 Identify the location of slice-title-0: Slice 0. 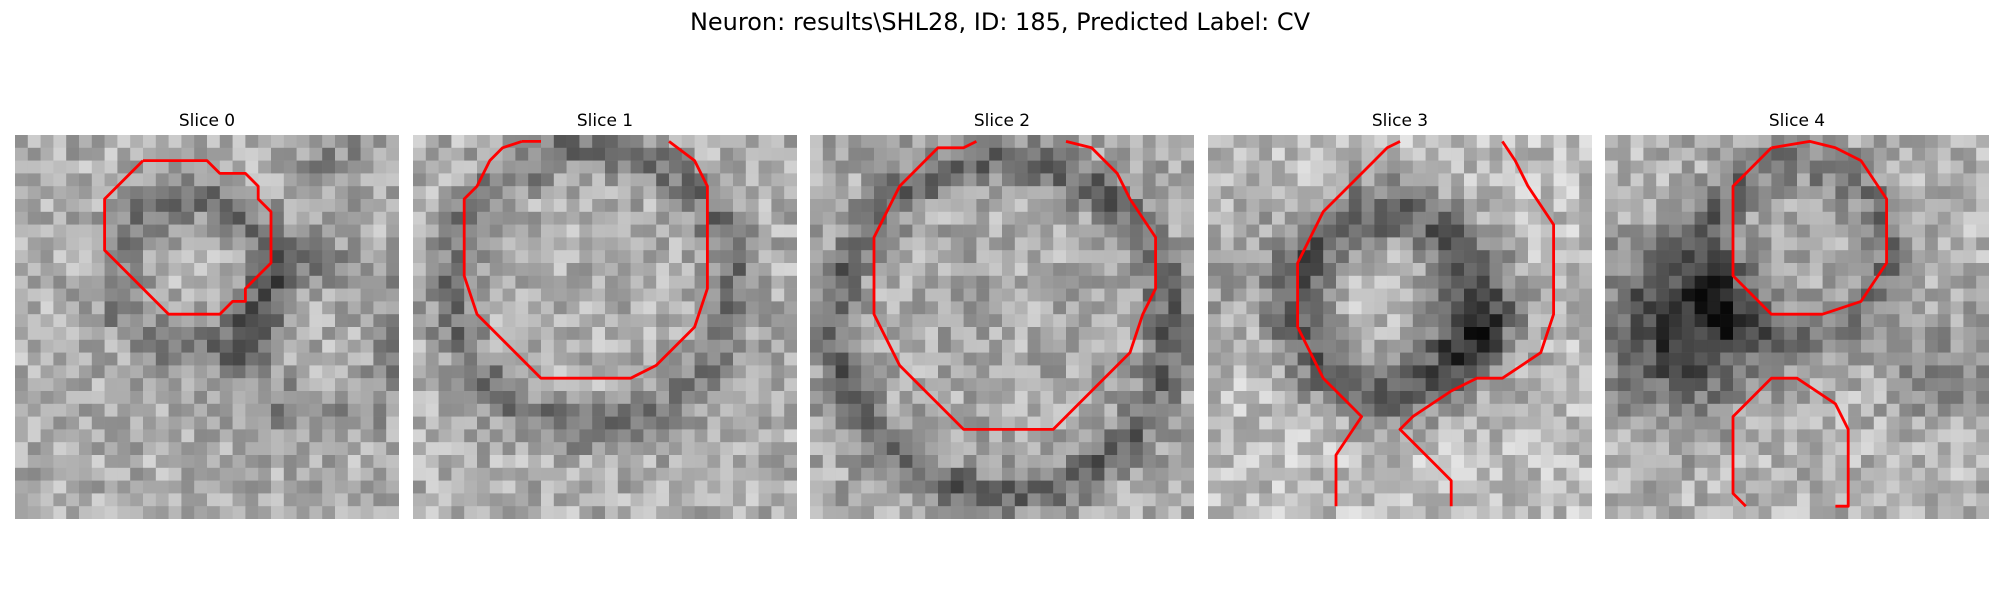
(207, 121).